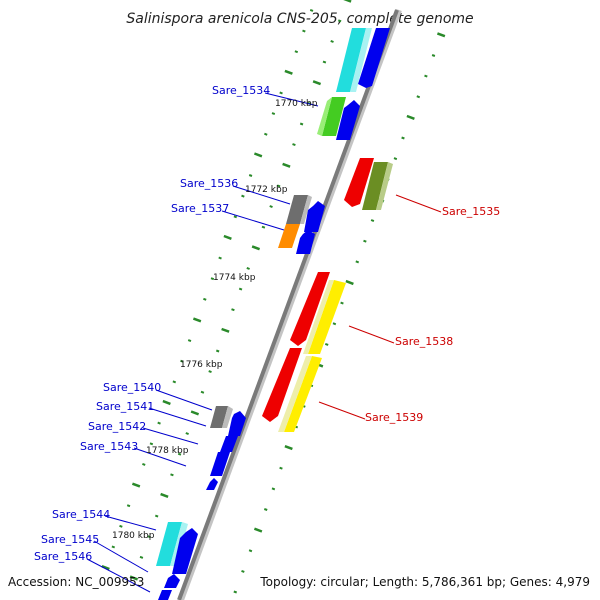 This screenshot has width=600, height=600. Describe the element at coordinates (471, 211) in the screenshot. I see `gene-label-sare-1535: Sare_1535` at that location.